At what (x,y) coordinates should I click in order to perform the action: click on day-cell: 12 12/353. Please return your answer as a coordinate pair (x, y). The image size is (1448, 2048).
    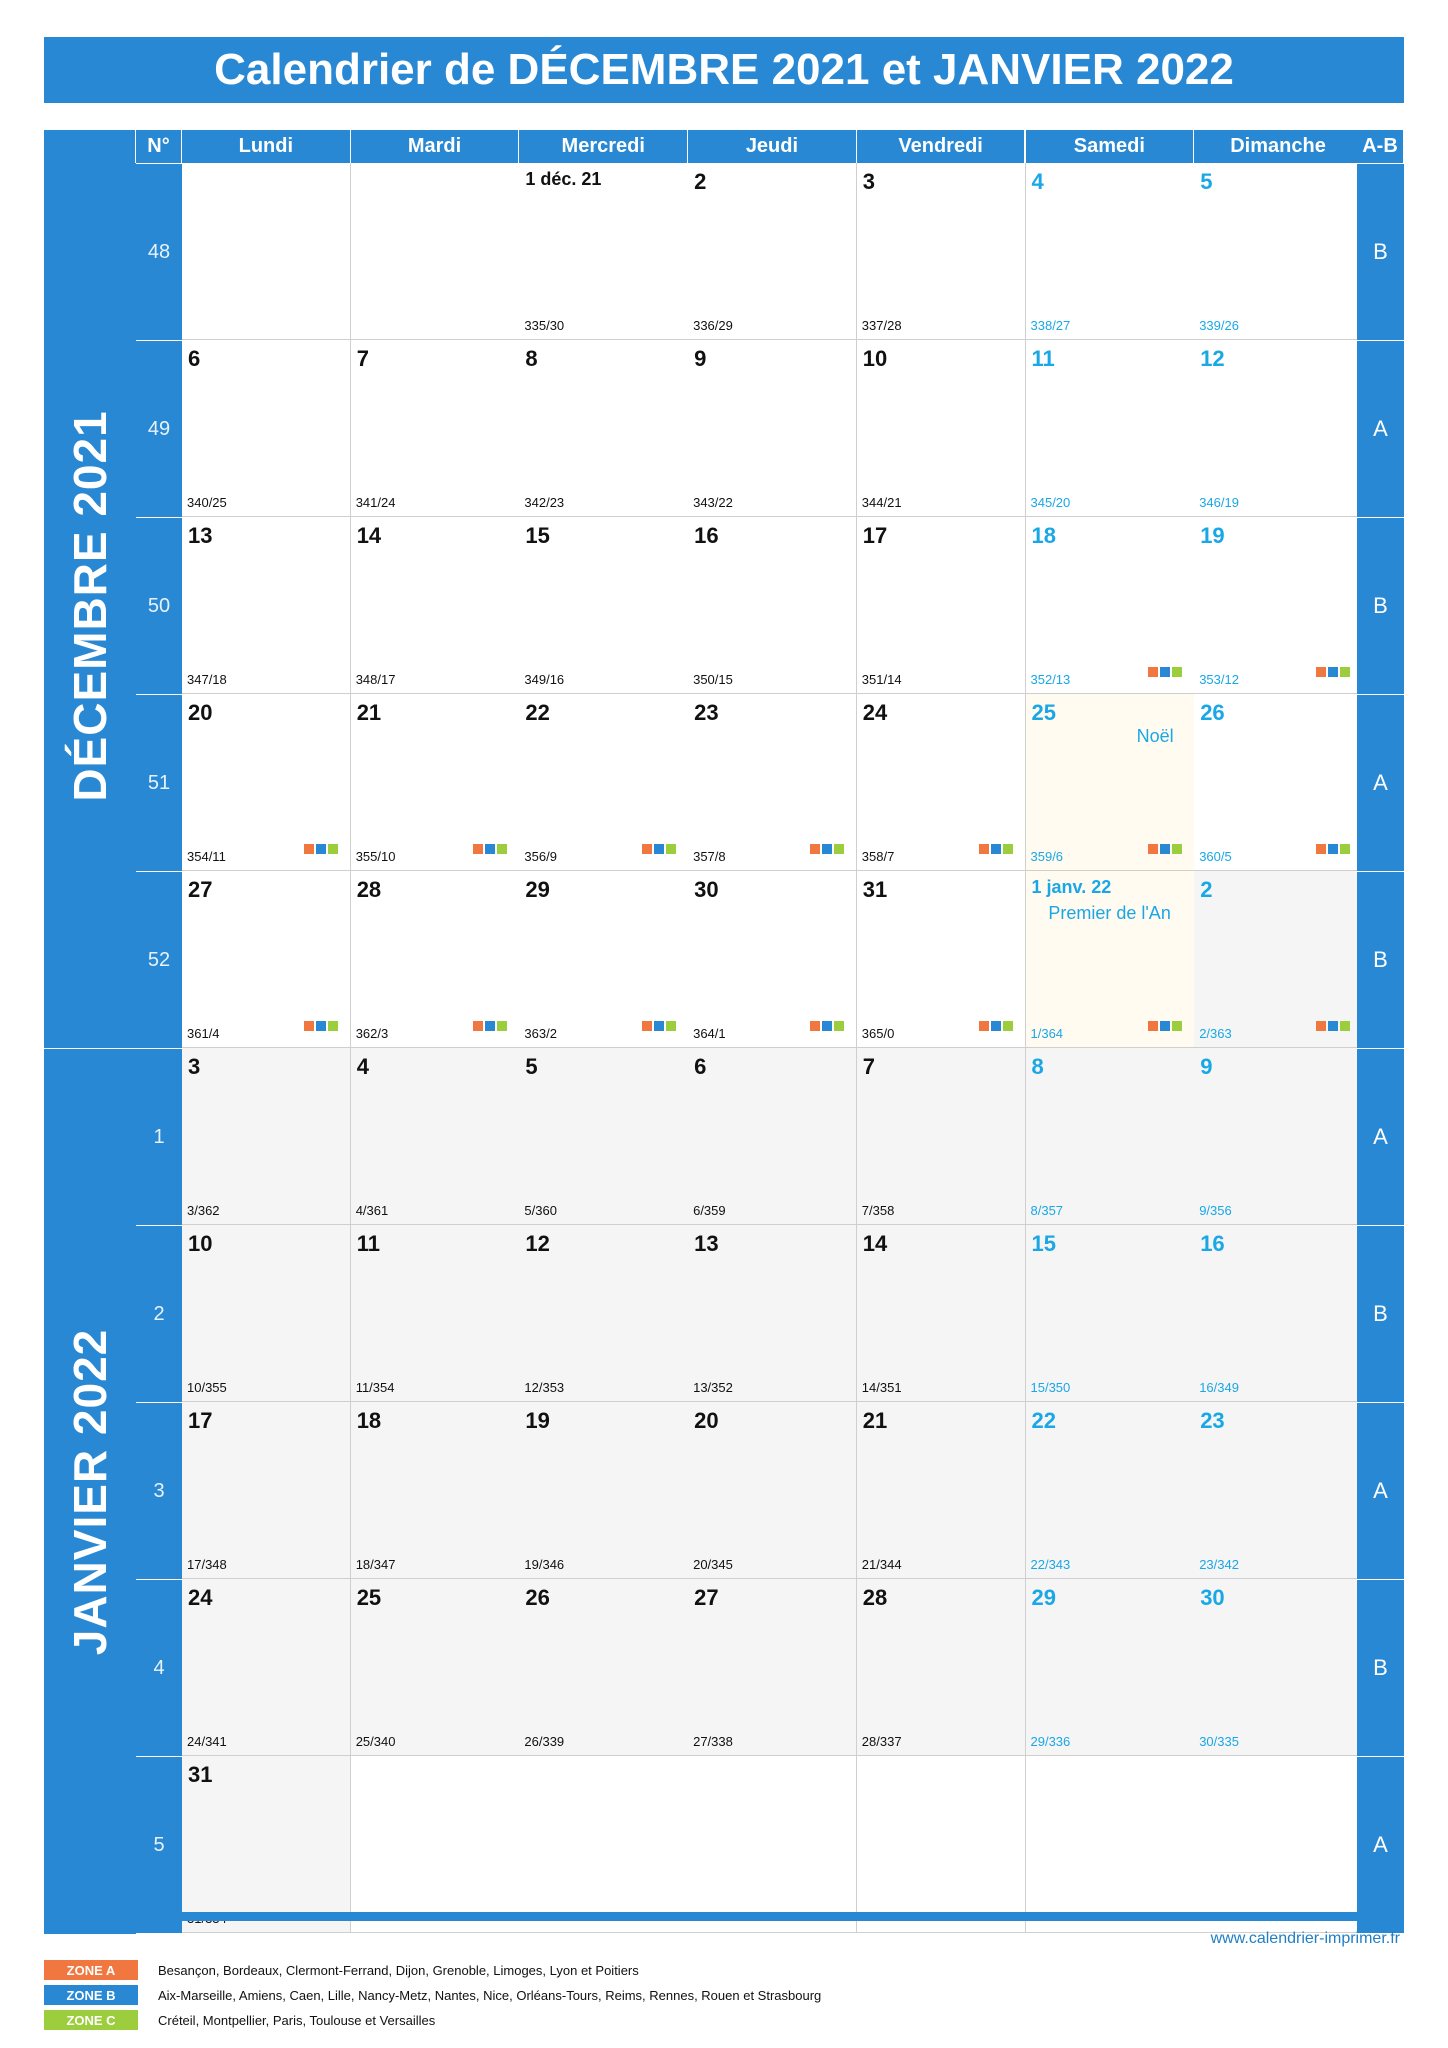
    Looking at the image, I should click on (604, 1313).